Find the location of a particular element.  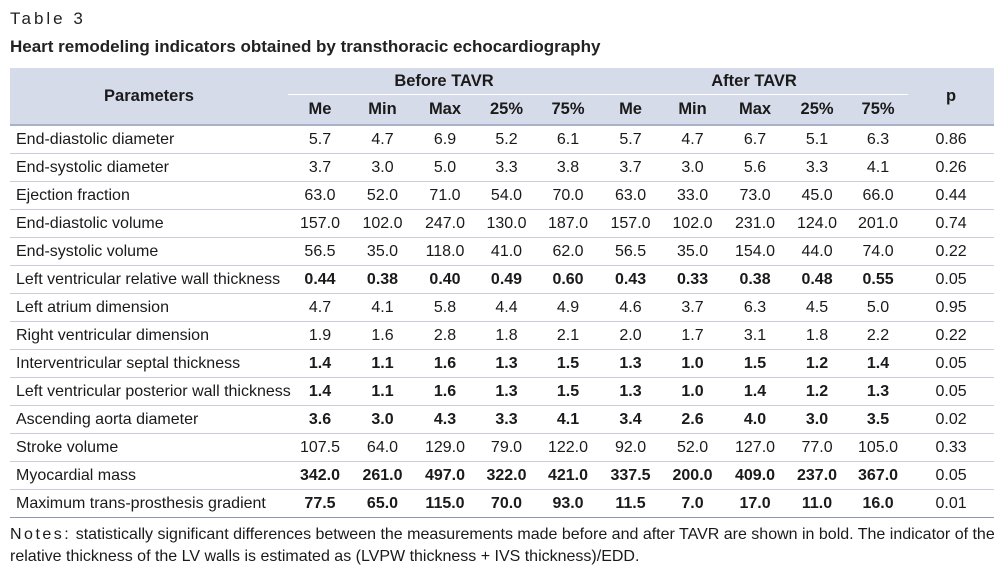

value-cell: 0.38 is located at coordinates (382, 279).